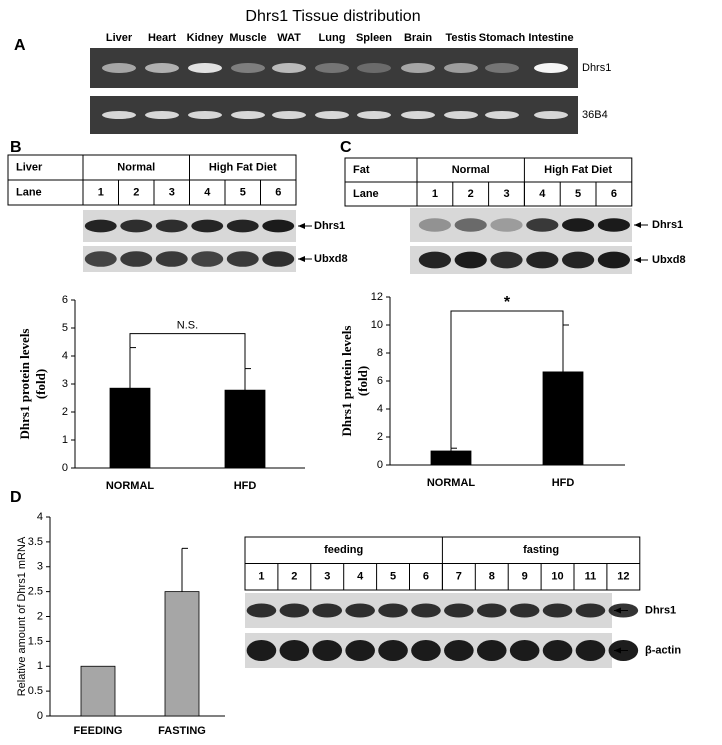 This screenshot has height=745, width=722. Describe the element at coordinates (418, 38) in the screenshot. I see `tissue-label: Brain` at that location.